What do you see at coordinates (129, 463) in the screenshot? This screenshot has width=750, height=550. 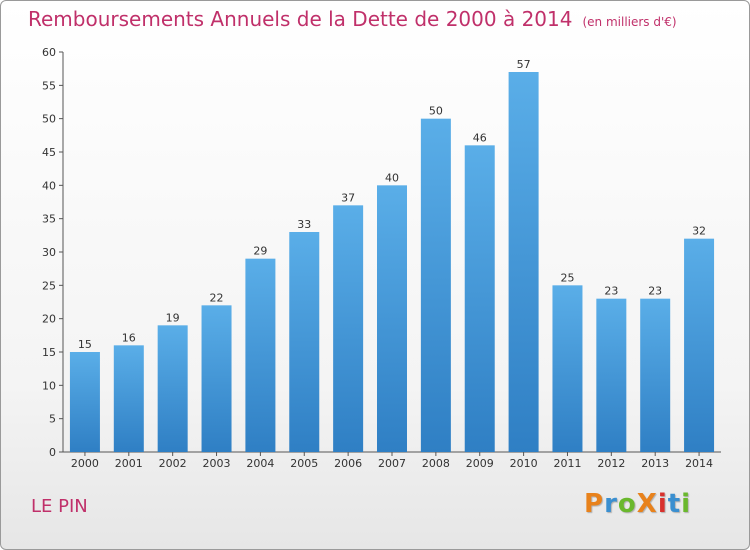 I see `x-tick-label: 2001` at bounding box center [129, 463].